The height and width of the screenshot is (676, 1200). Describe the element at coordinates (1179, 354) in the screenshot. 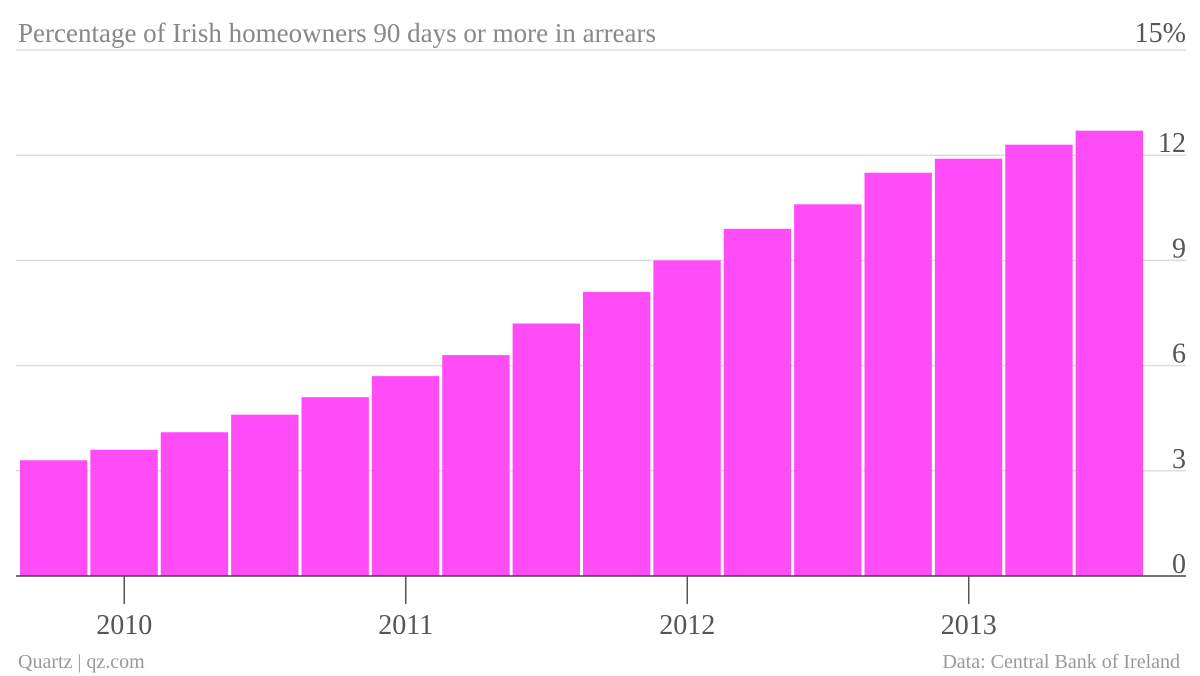

I see `y-tick-label: 6` at that location.